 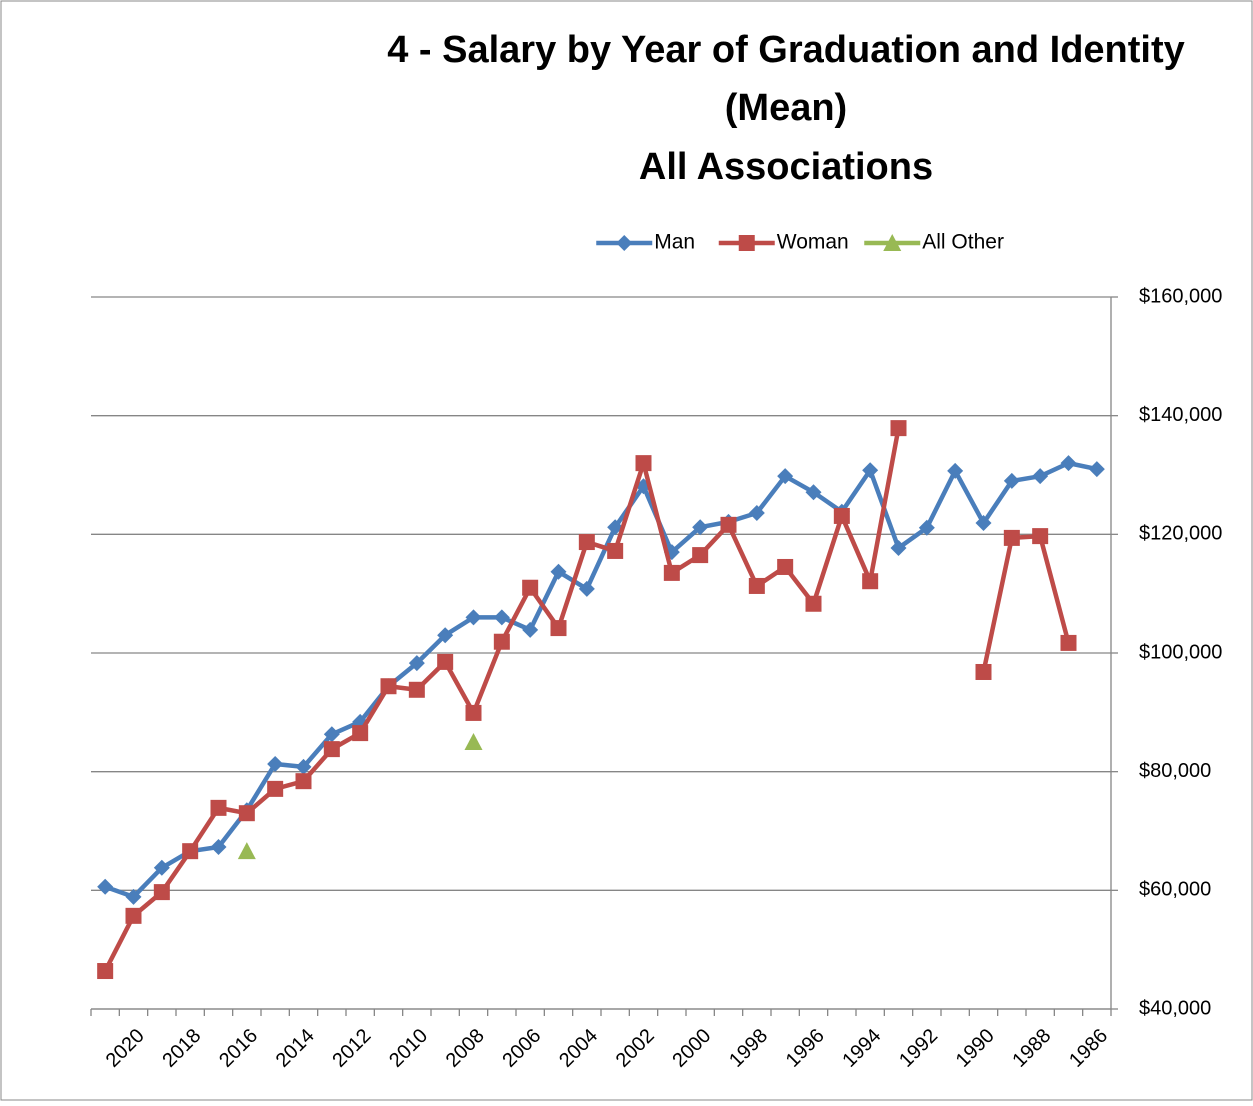 What do you see at coordinates (1175, 1008) in the screenshot?
I see `y-tick-label: $40,000` at bounding box center [1175, 1008].